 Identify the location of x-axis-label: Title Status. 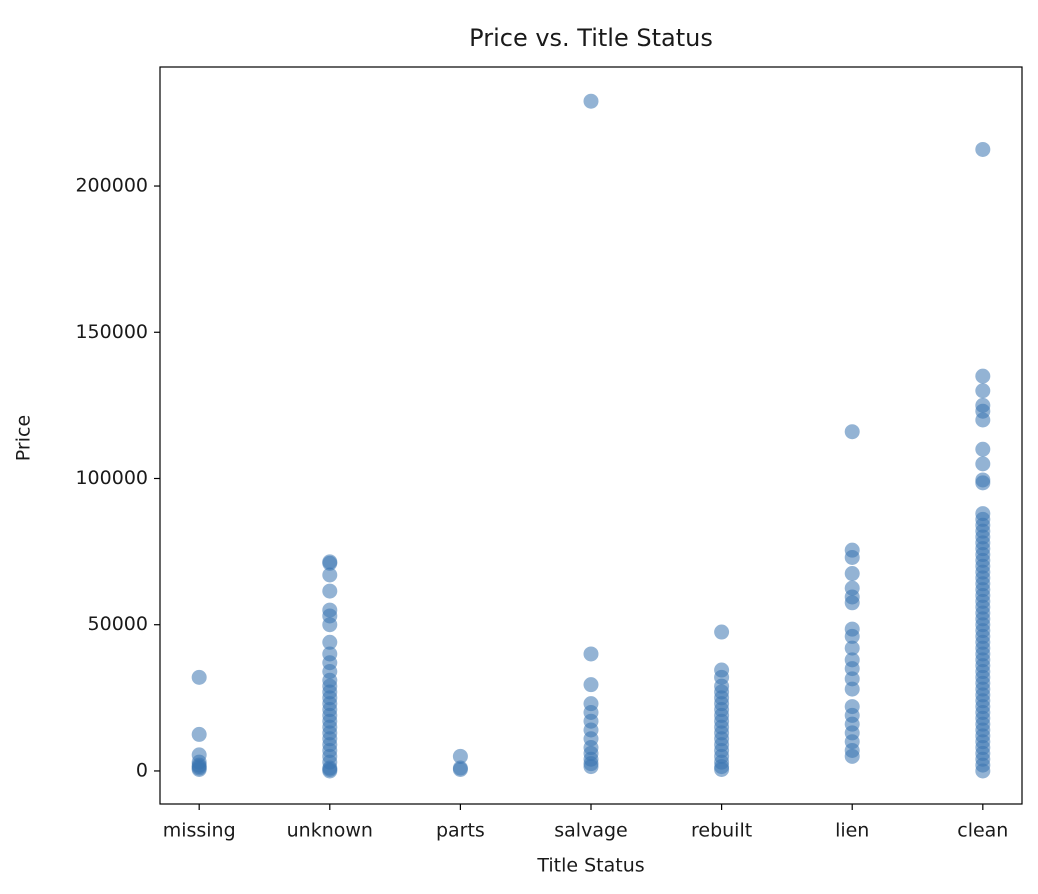
(590, 866).